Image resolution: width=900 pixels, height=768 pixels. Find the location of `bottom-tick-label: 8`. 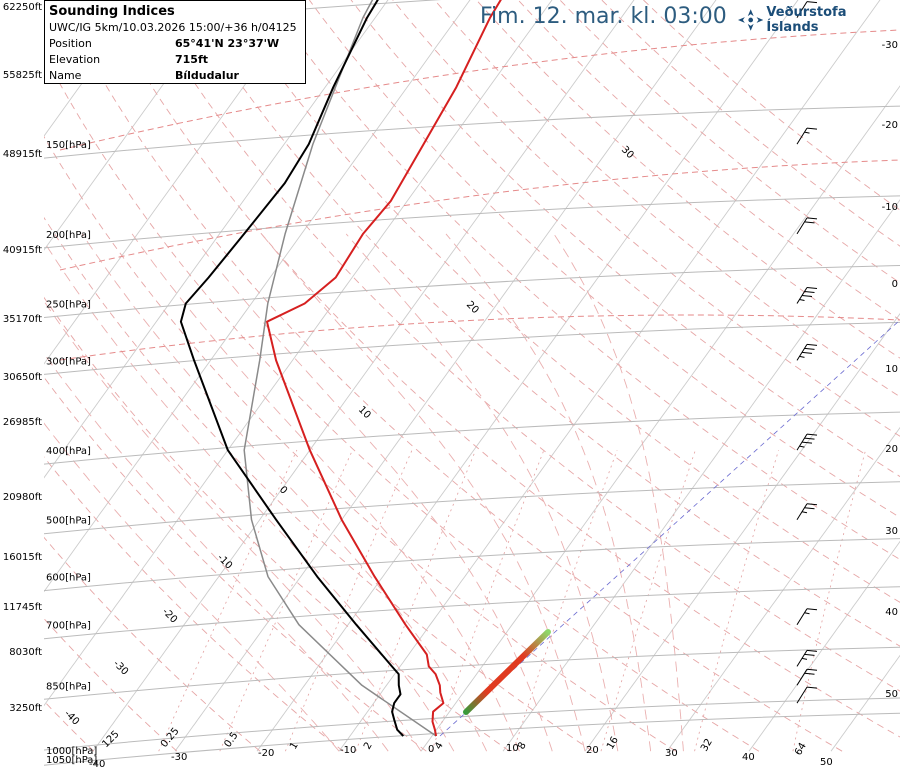

bottom-tick-label: 8 is located at coordinates (522, 745).